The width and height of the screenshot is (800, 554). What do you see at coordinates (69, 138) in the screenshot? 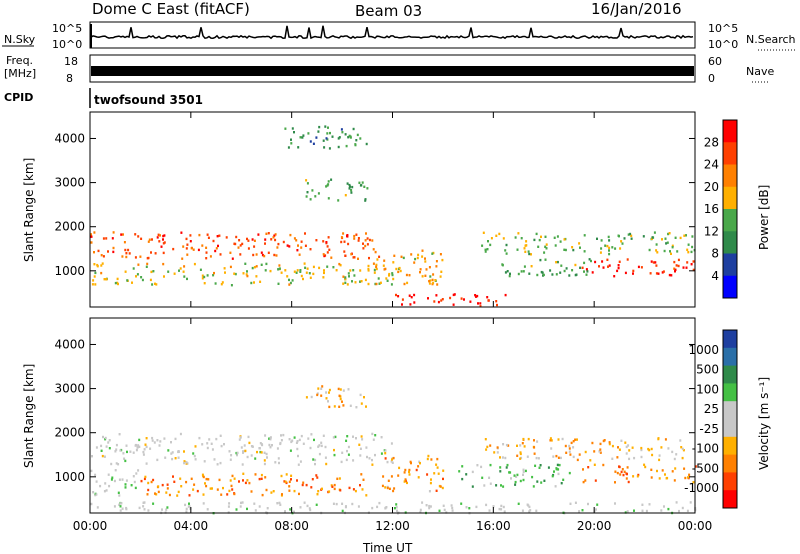
I see `y-tick-label: 4000` at bounding box center [69, 138].